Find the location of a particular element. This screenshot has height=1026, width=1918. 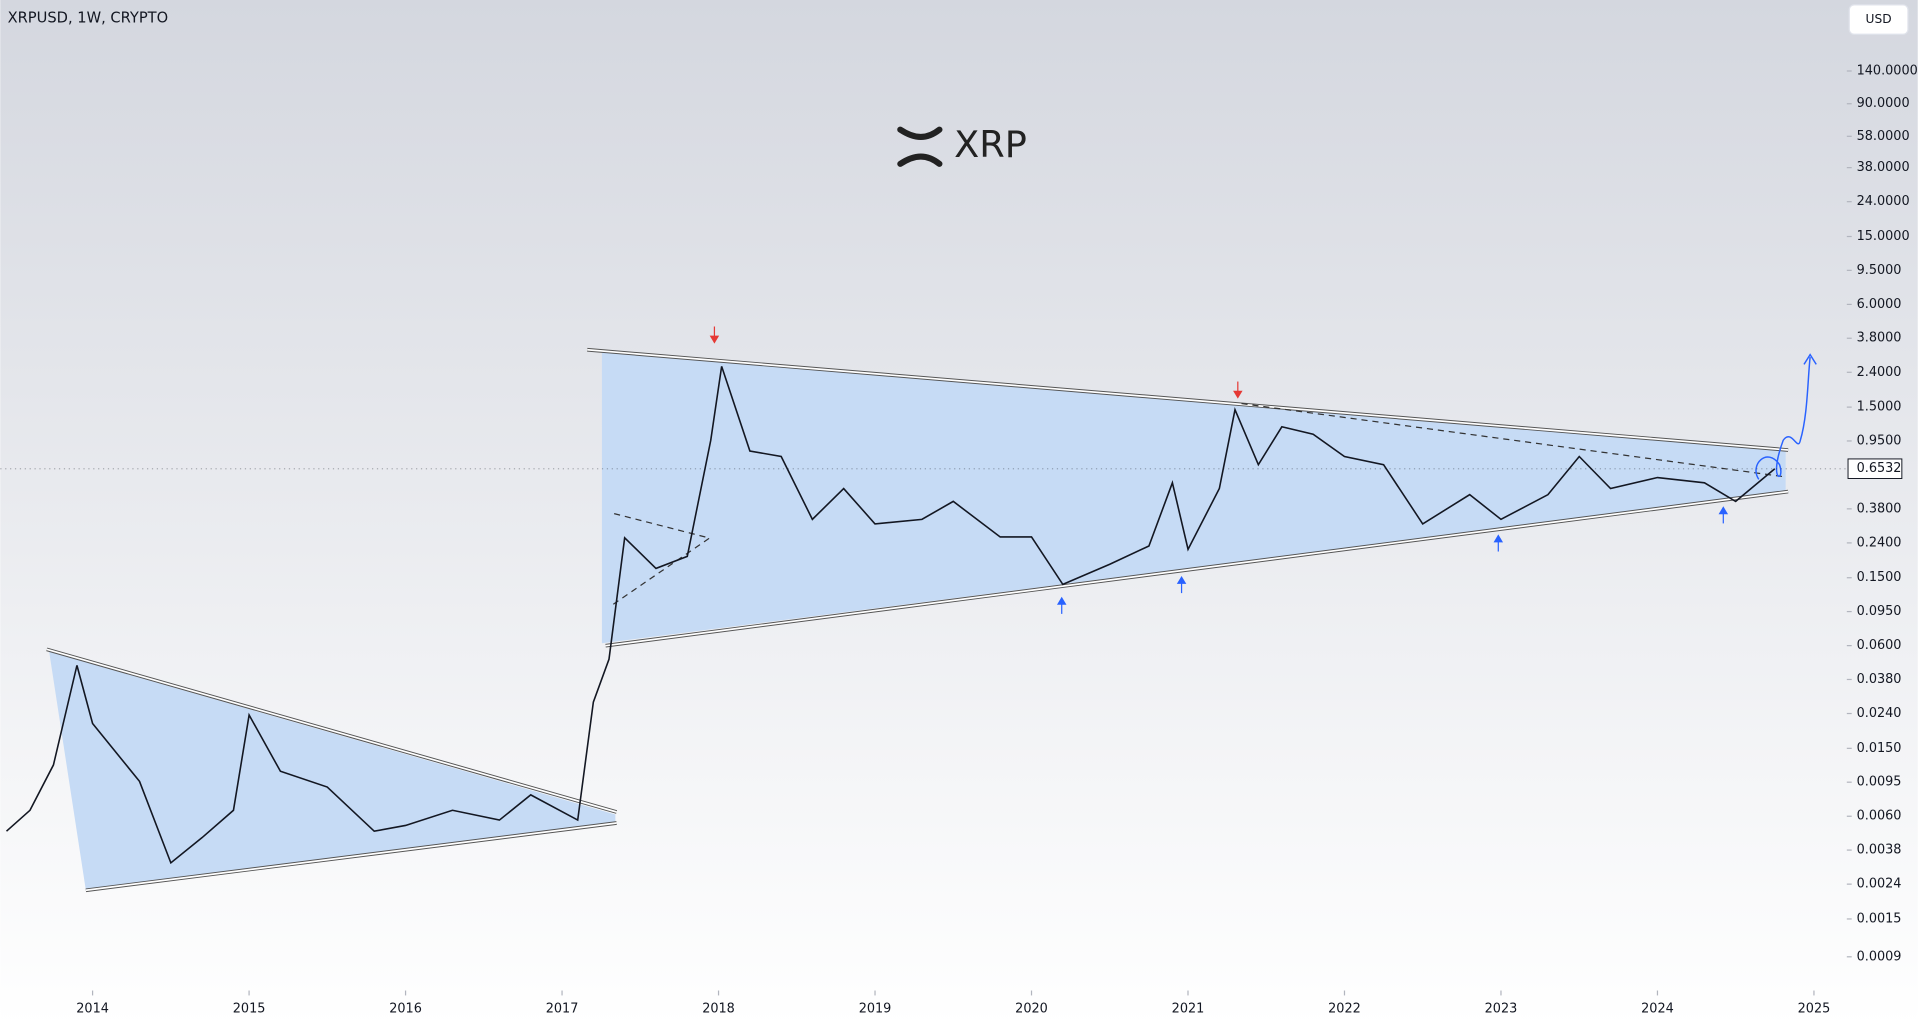

symbol-label: XRPUSD, 1W, CRYPTO is located at coordinates (88, 17).